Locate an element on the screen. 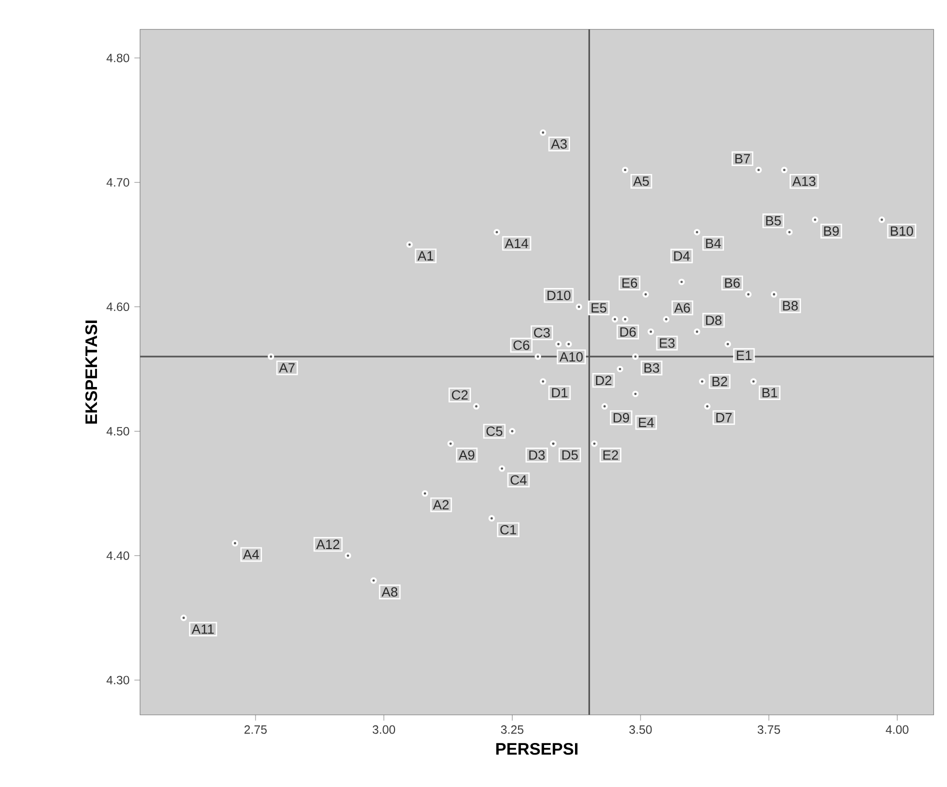  data-label: A5 is located at coordinates (641, 181).